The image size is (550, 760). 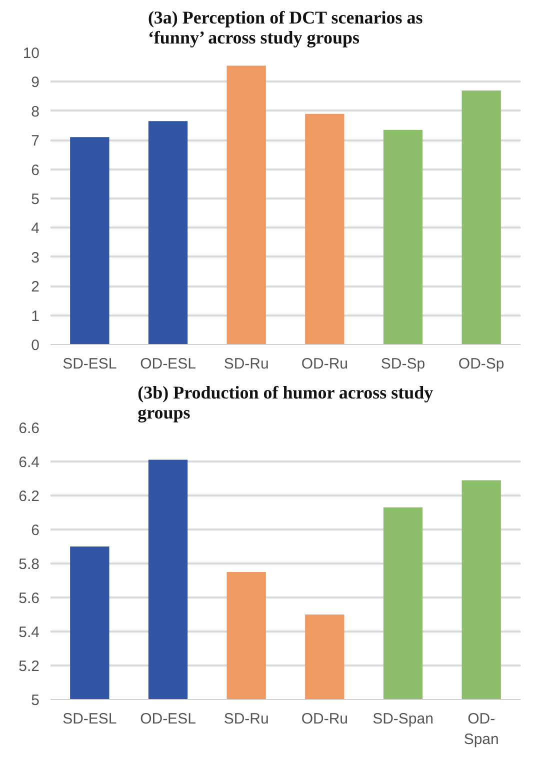 I want to click on x-tick-label: SD-Sp, so click(x=403, y=364).